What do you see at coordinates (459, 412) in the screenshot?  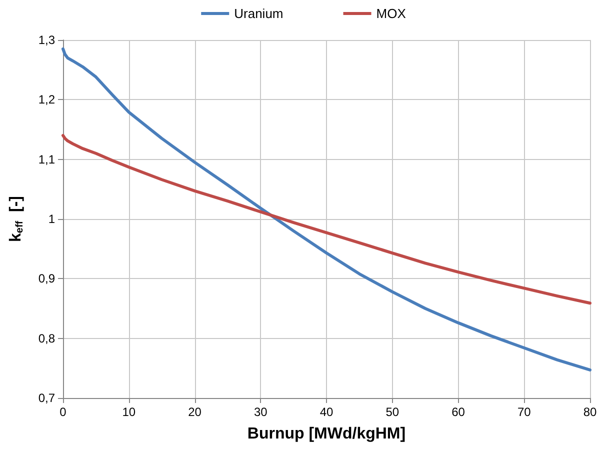 I see `x-tick-label: 60` at bounding box center [459, 412].